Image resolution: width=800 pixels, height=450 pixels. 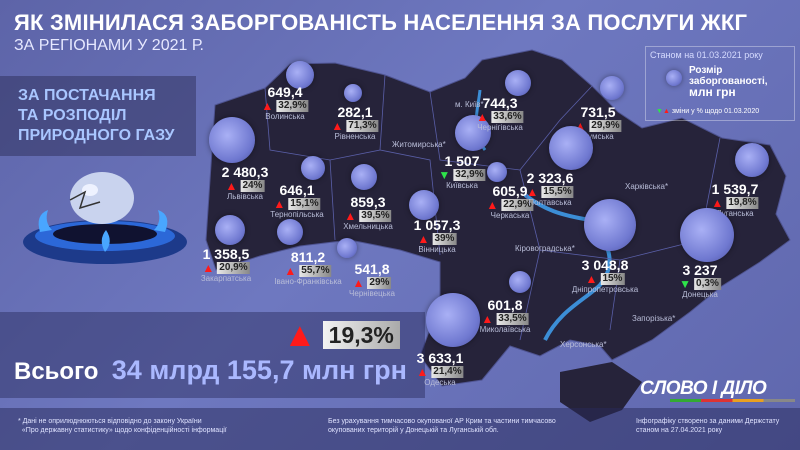 What do you see at coordinates (700, 270) in the screenshot?
I see `region-debt-value: 3 237` at bounding box center [700, 270].